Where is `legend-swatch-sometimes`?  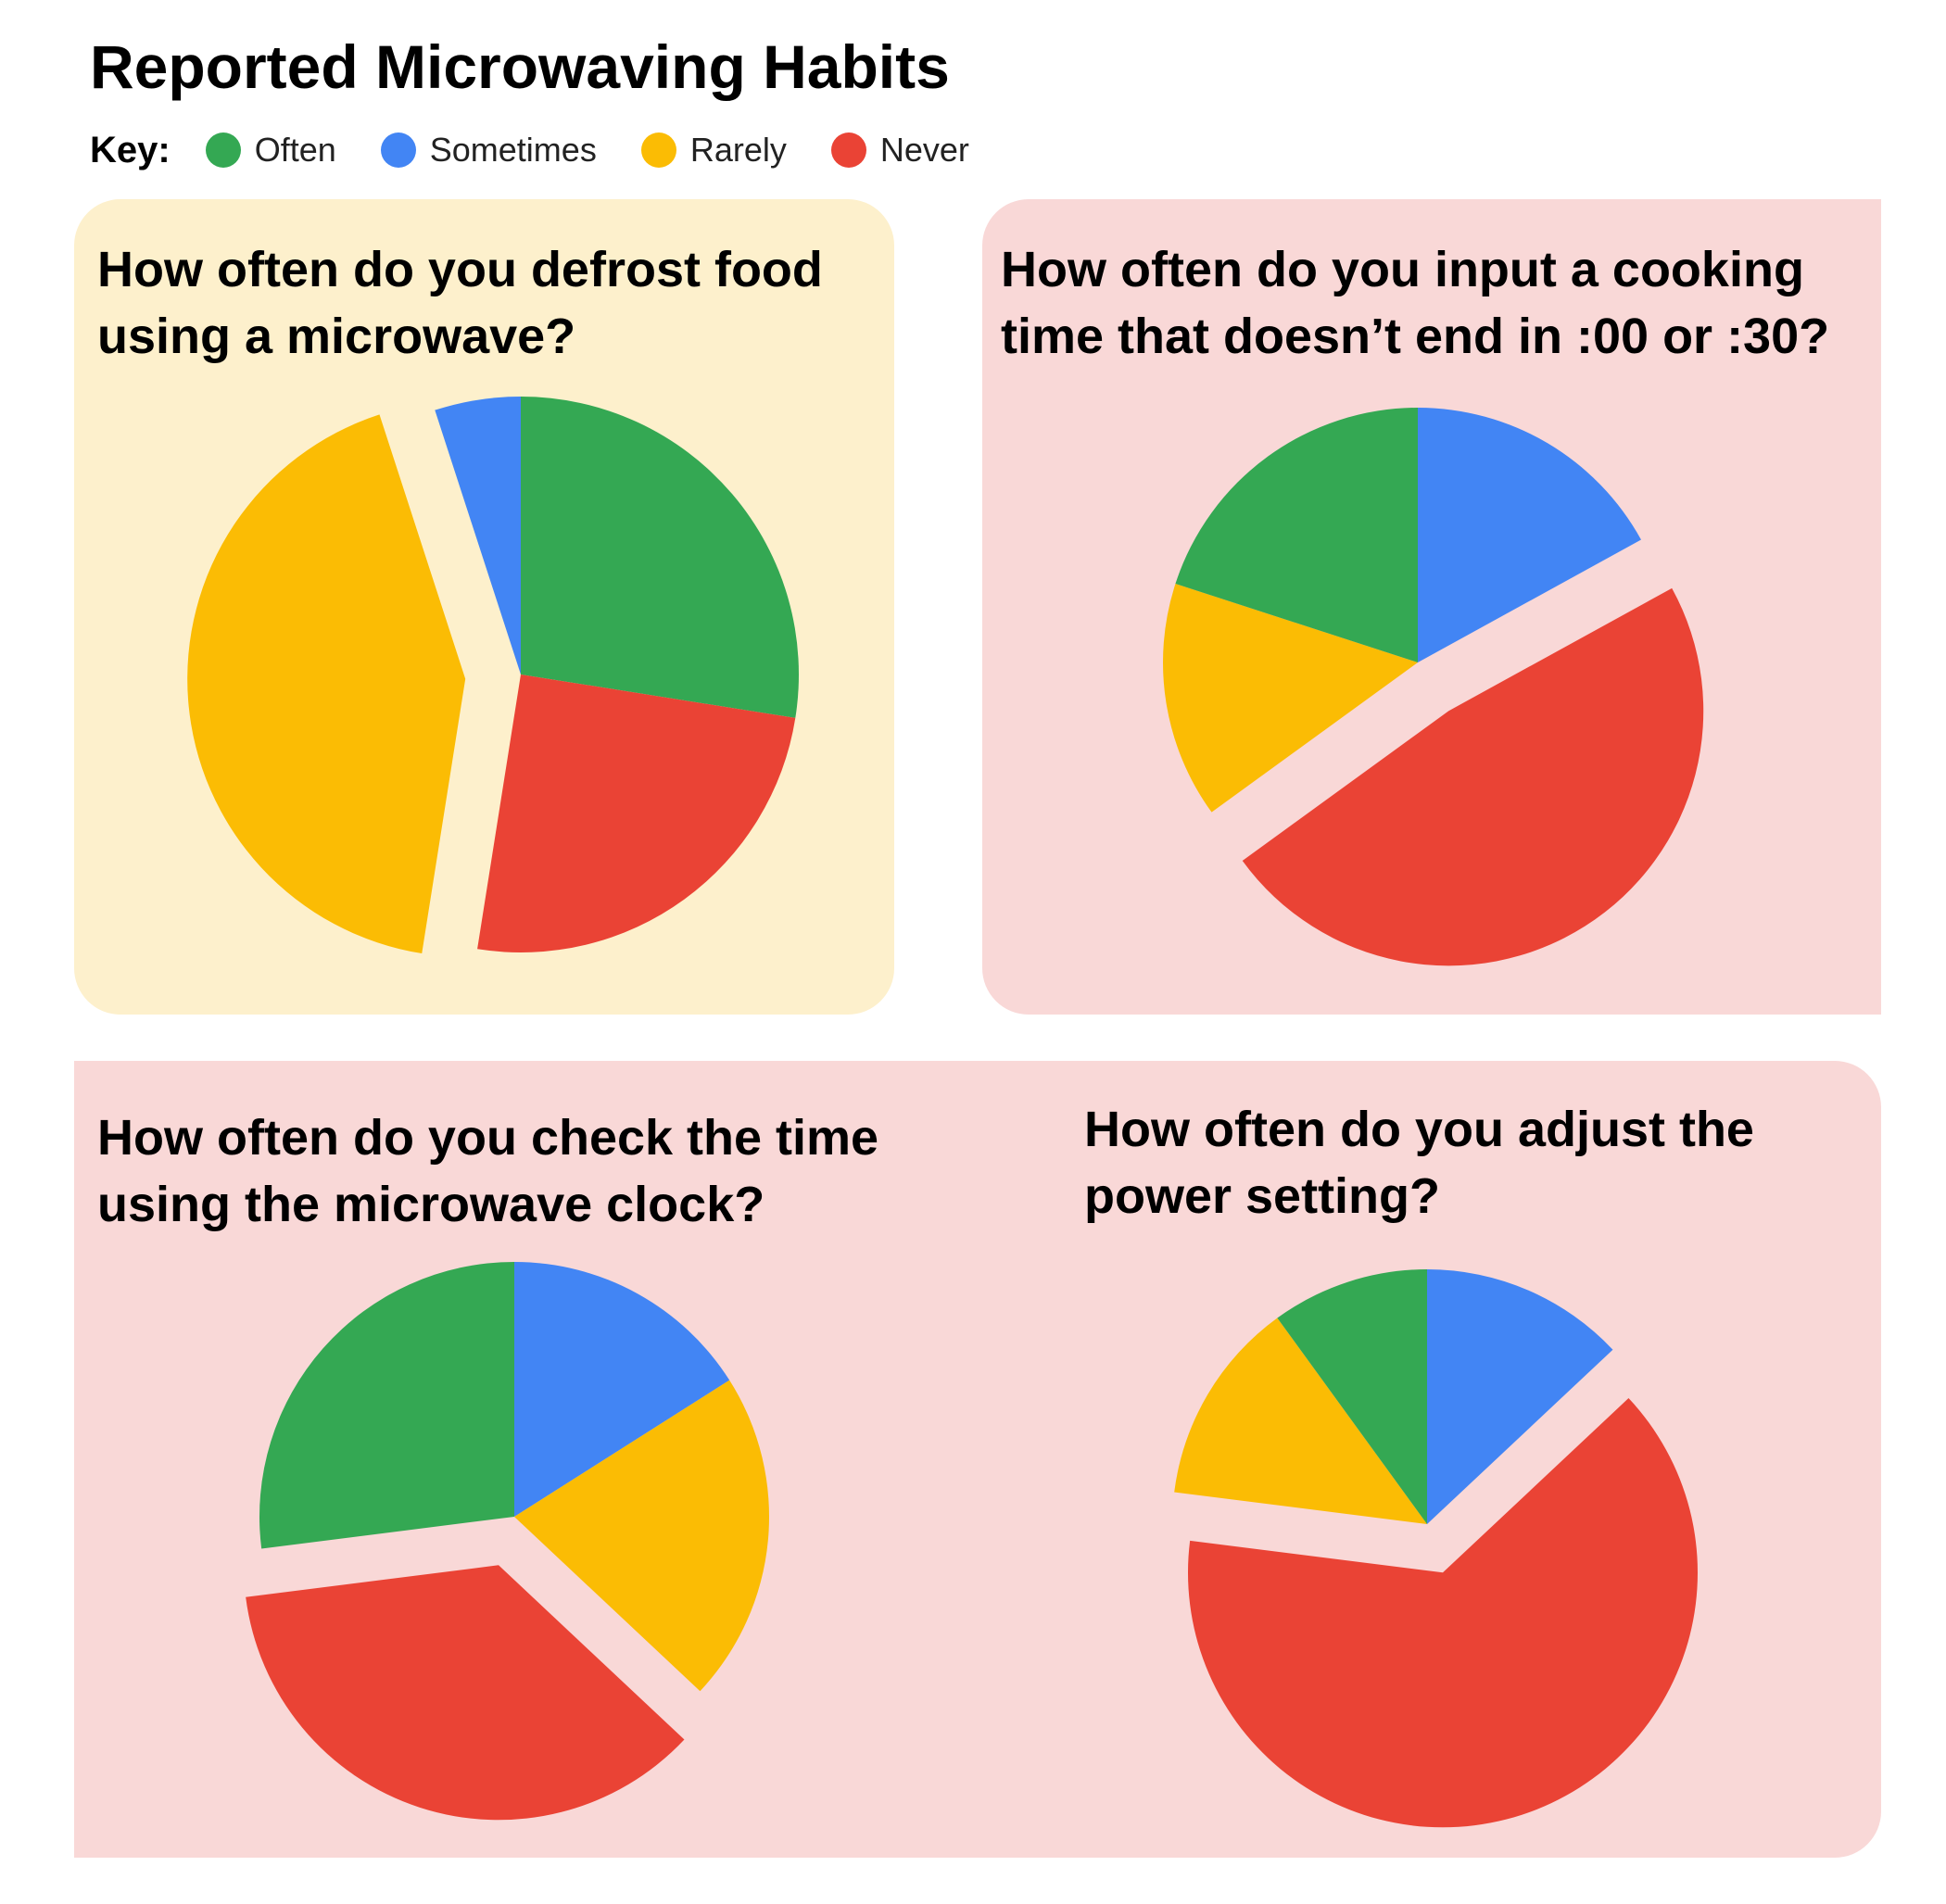 legend-swatch-sometimes is located at coordinates (398, 150).